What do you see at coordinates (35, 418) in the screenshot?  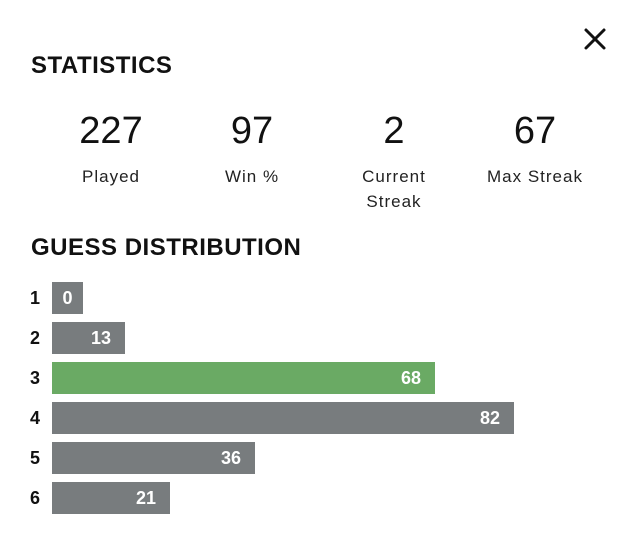 I see `distribution-guess-number: 4` at bounding box center [35, 418].